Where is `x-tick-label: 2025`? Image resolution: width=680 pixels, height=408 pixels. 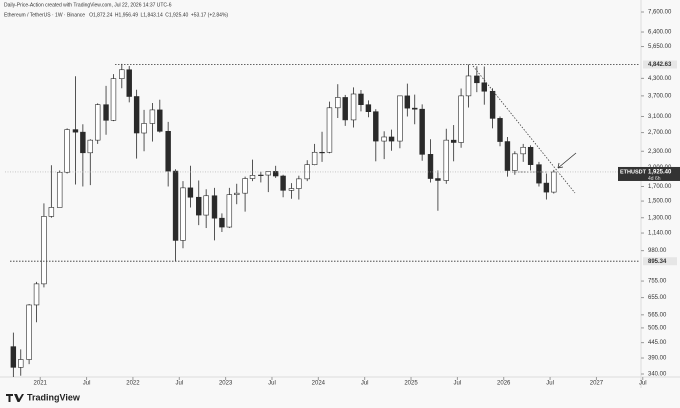
x-tick-label: 2025 is located at coordinates (411, 384).